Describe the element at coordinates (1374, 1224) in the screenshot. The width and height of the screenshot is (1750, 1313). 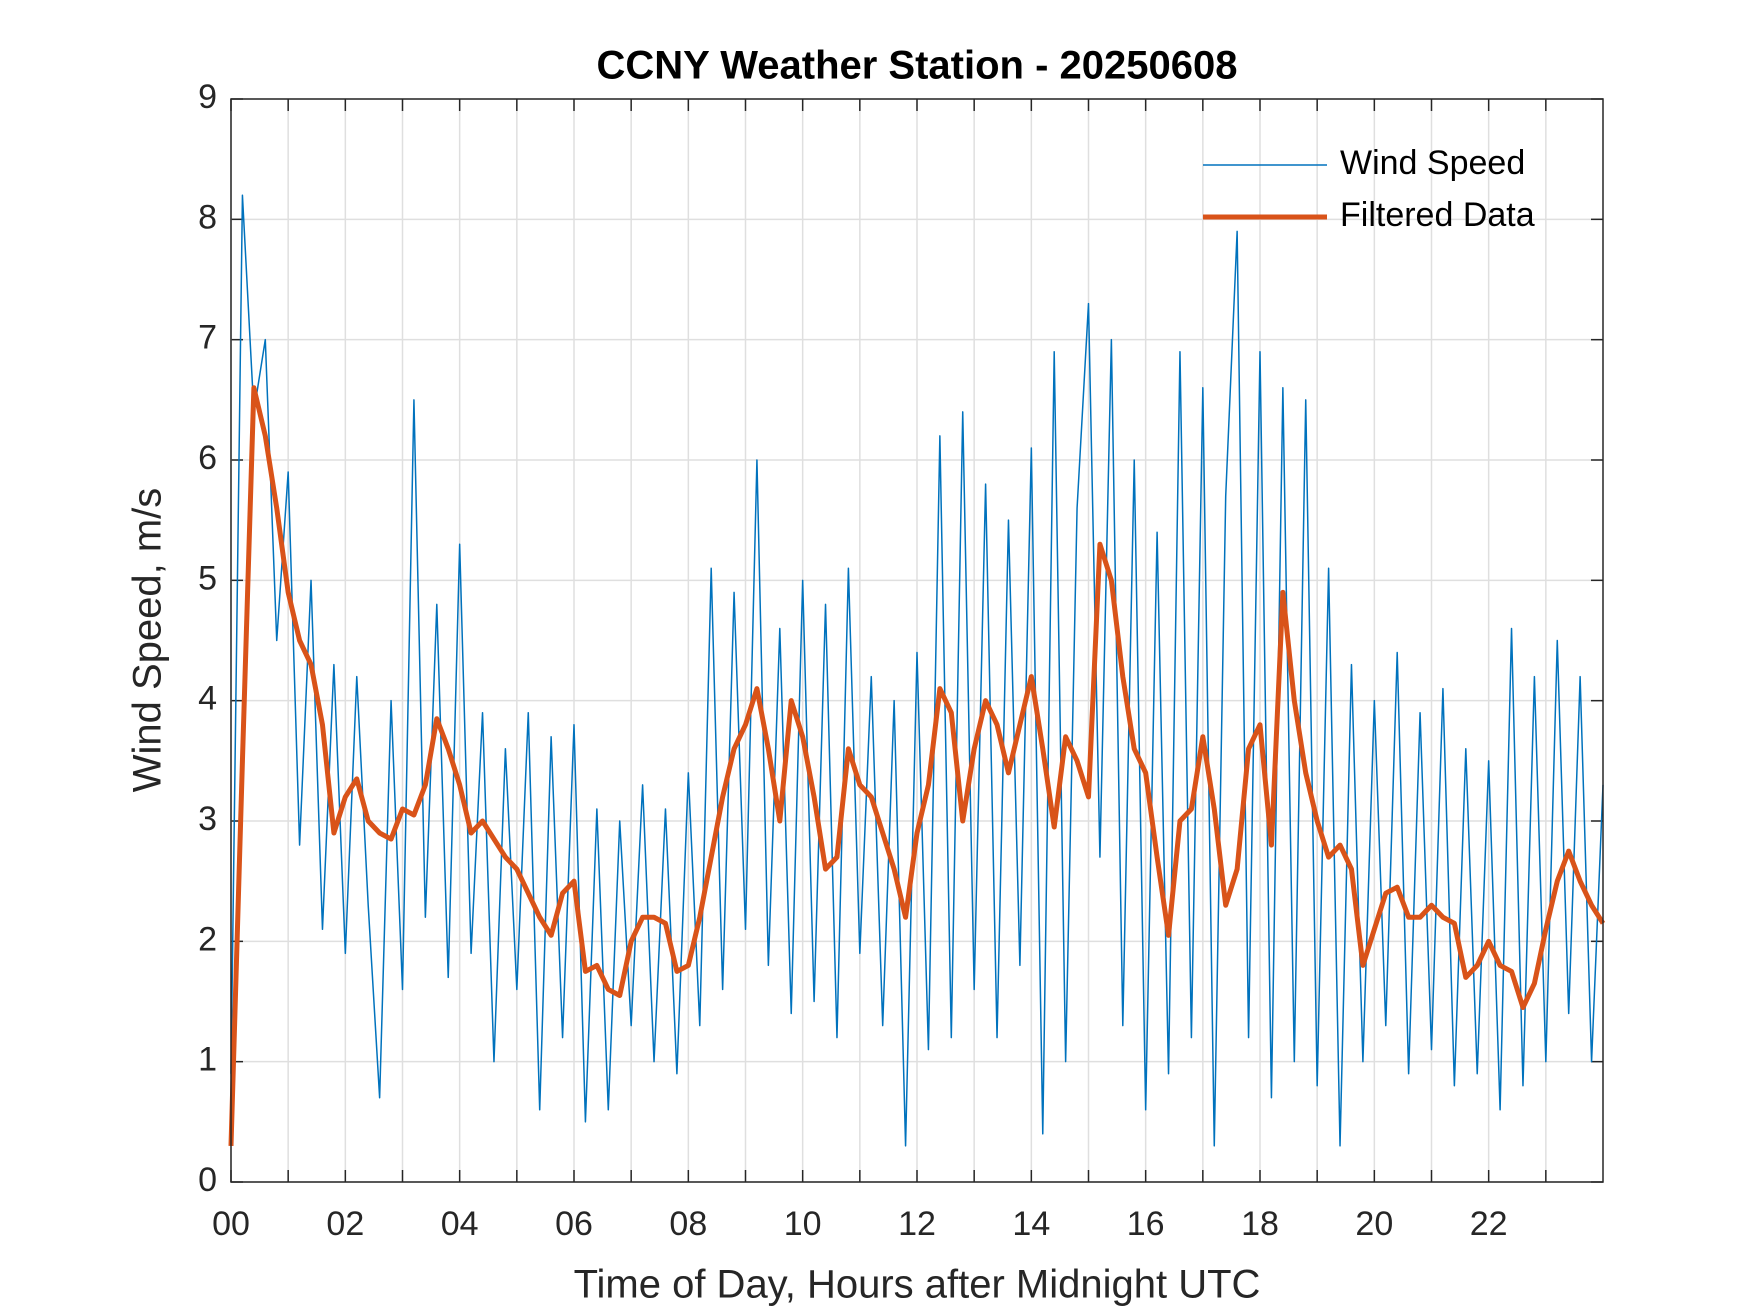
I see `x-tick-label: 20` at that location.